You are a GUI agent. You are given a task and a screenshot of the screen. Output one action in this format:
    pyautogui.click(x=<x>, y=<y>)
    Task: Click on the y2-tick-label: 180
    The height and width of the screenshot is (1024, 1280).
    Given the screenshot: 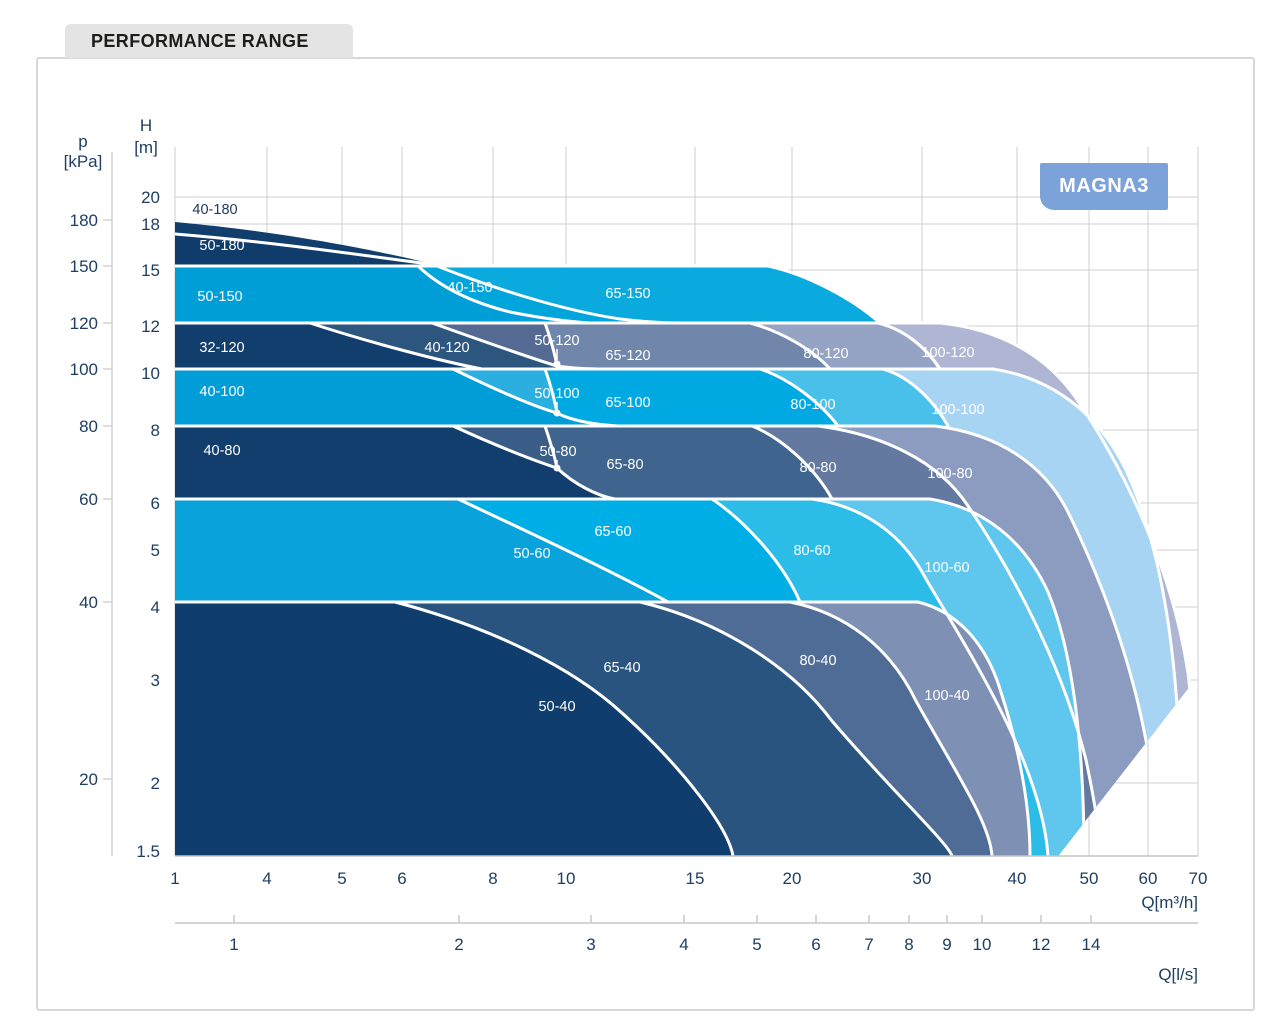 What is the action you would take?
    pyautogui.click(x=84, y=220)
    